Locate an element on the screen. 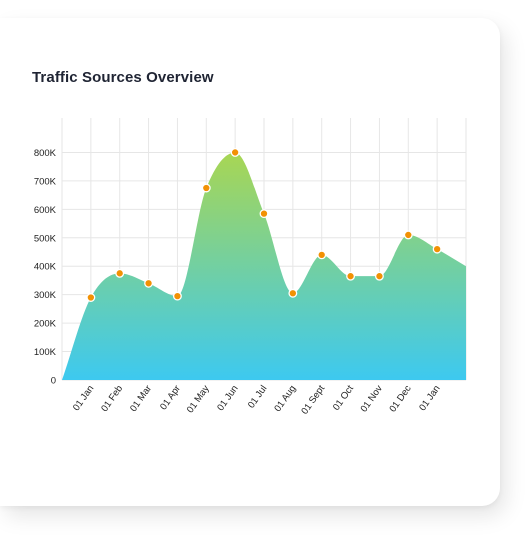  y-tick-label: 100K is located at coordinates (45, 352).